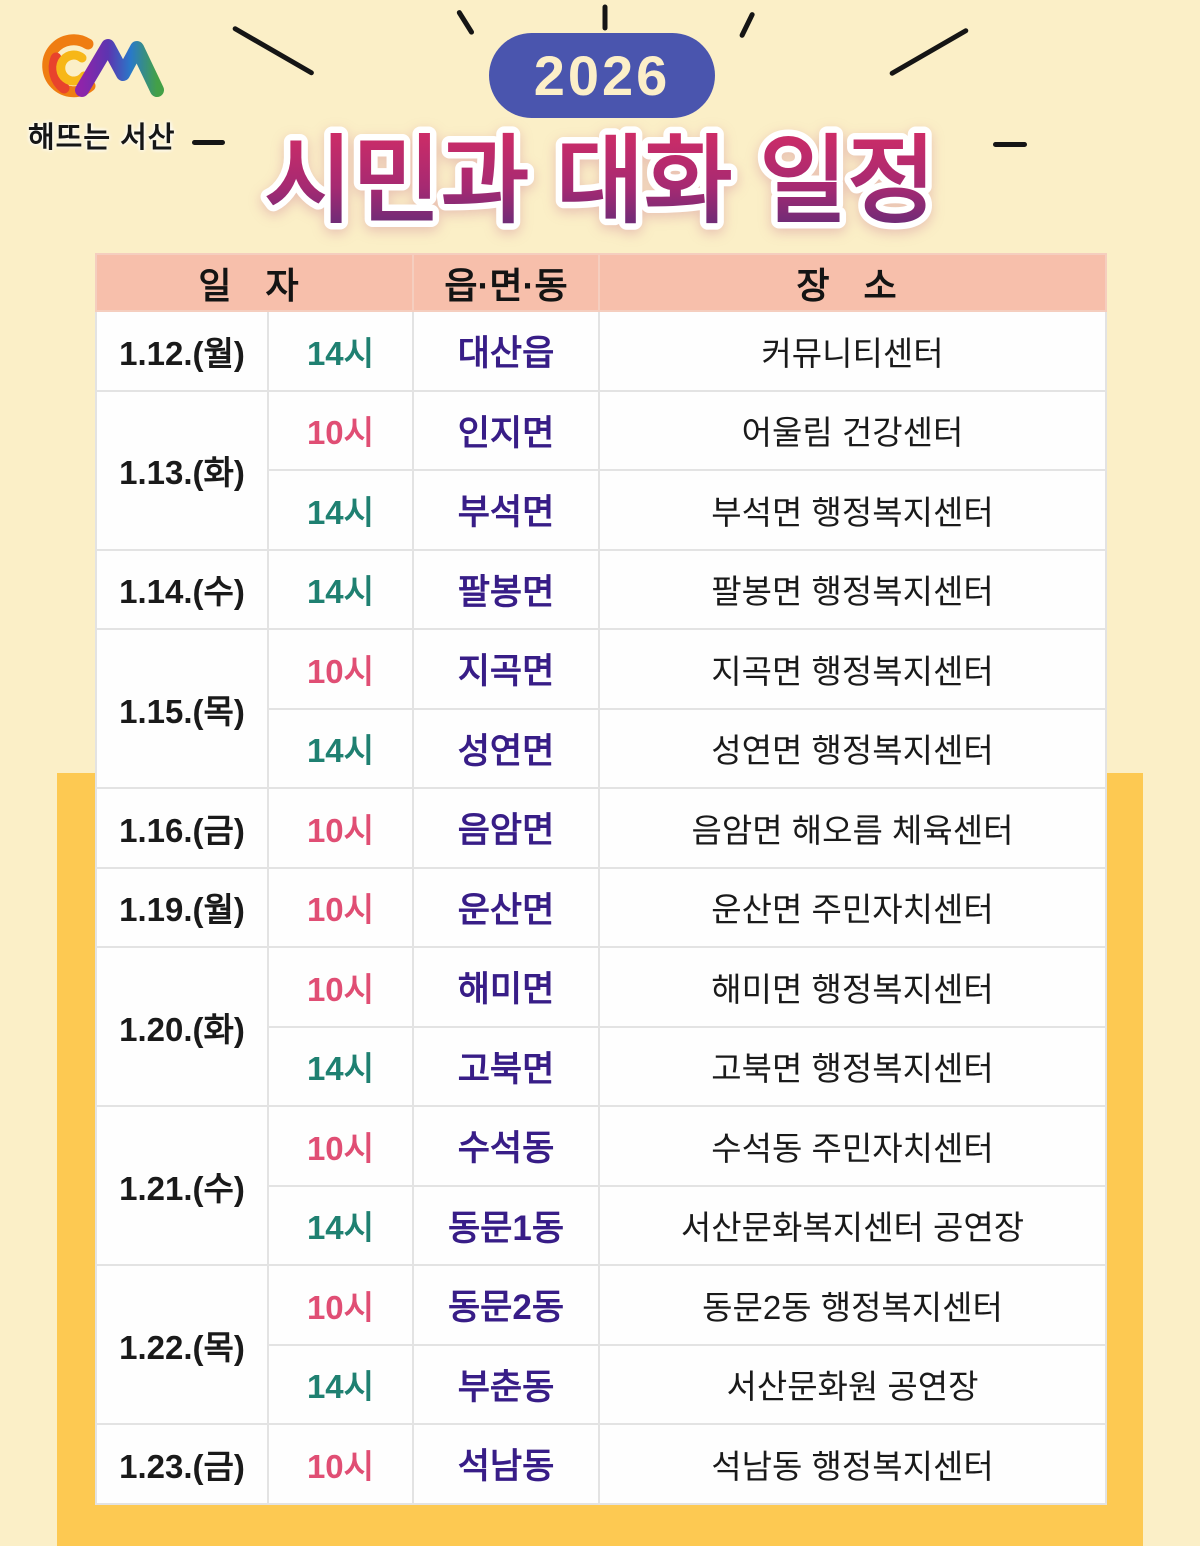  What do you see at coordinates (182, 351) in the screenshot?
I see `date-cell: 1.12.(월)` at bounding box center [182, 351].